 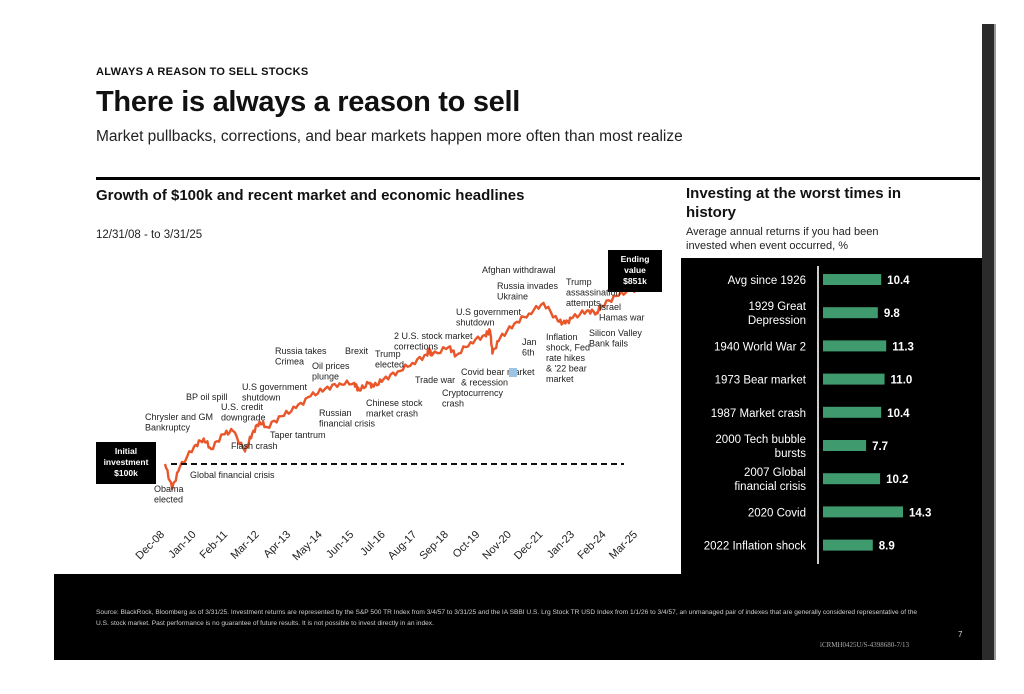 I want to click on bar-category-label: 1973 Bear market, so click(x=761, y=381).